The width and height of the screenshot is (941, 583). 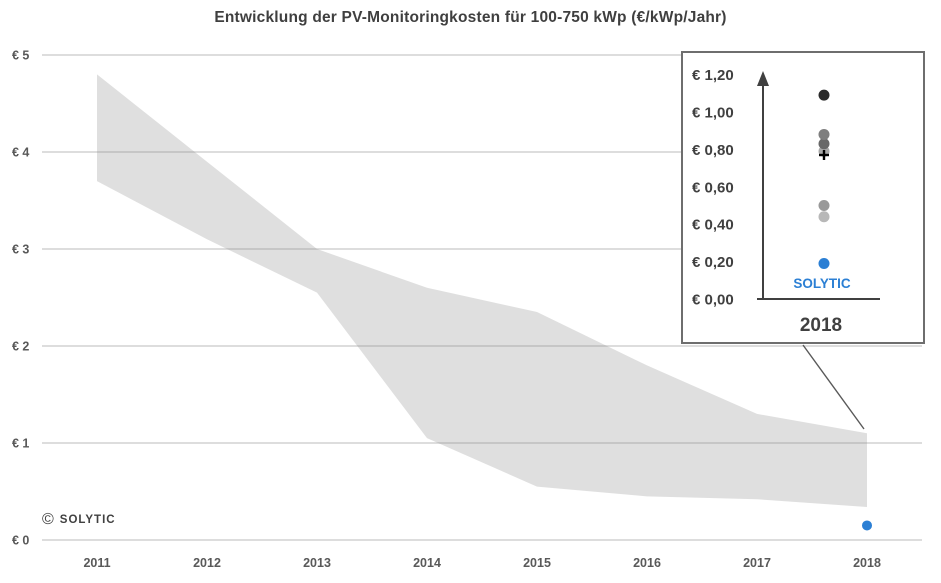 What do you see at coordinates (20, 250) in the screenshot?
I see `y-tick-label: € 3` at bounding box center [20, 250].